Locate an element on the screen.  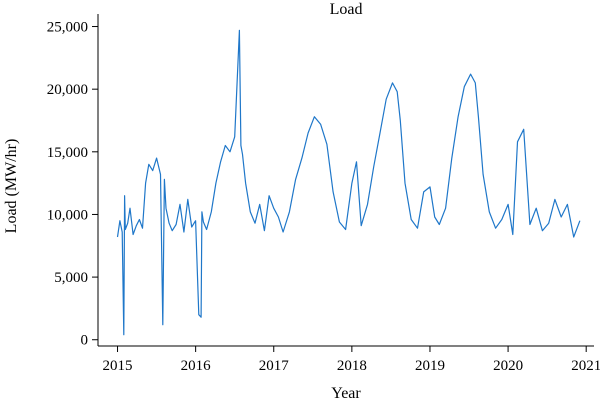
y-tick-label: 5,000 is located at coordinates (71, 278).